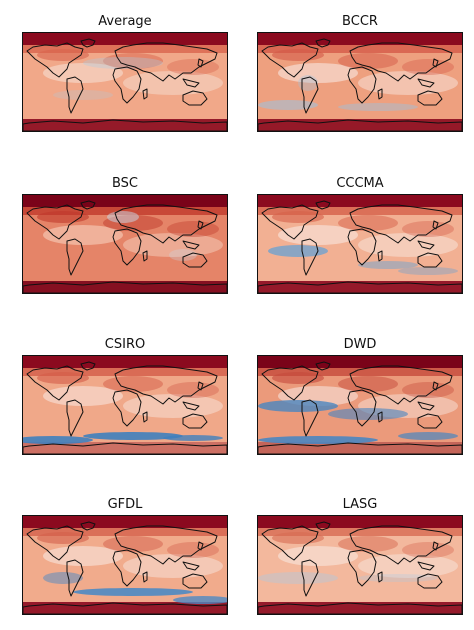 The image size is (474, 630). What do you see at coordinates (360, 21) in the screenshot?
I see `panel-title: BCCR` at bounding box center [360, 21].